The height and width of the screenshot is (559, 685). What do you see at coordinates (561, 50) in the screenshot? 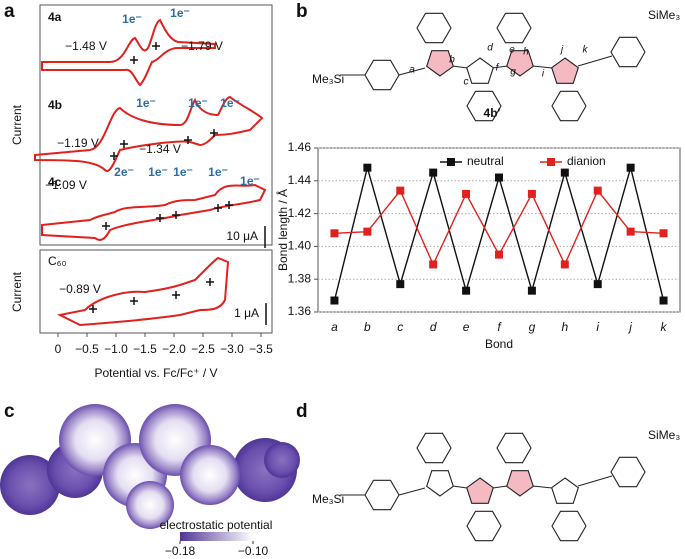
I see `bond-label: j` at bounding box center [561, 50].